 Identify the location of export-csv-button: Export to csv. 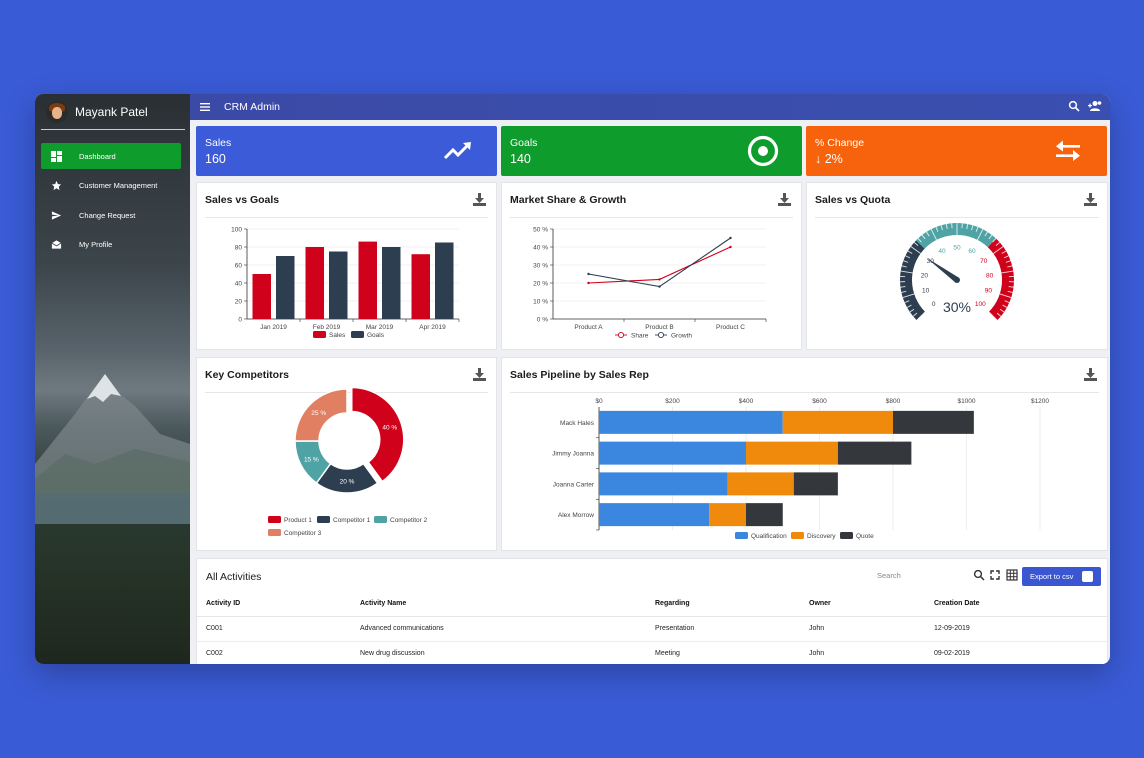
(1061, 576).